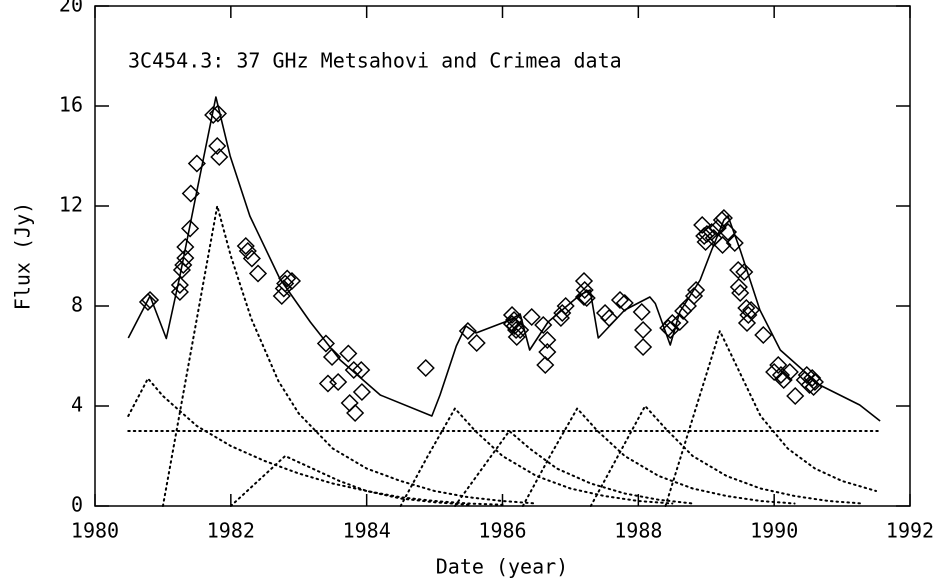  Describe the element at coordinates (23, 256) in the screenshot. I see `y-axis-label: Flux (Jy)` at that location.